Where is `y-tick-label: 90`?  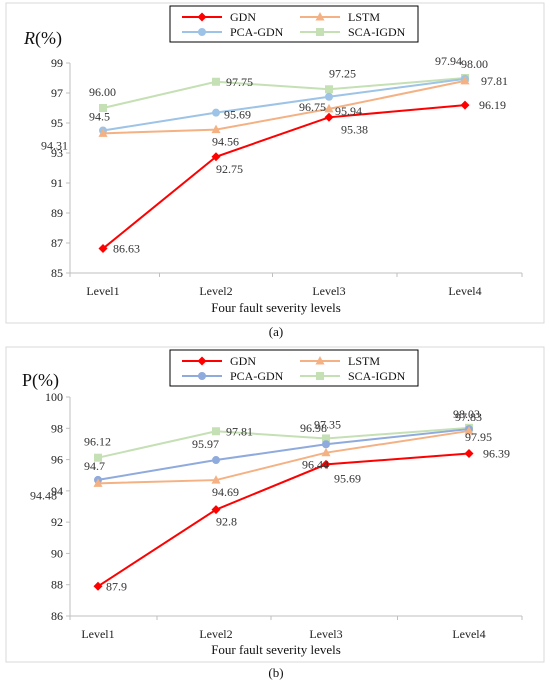 y-tick-label: 90 is located at coordinates (57, 553).